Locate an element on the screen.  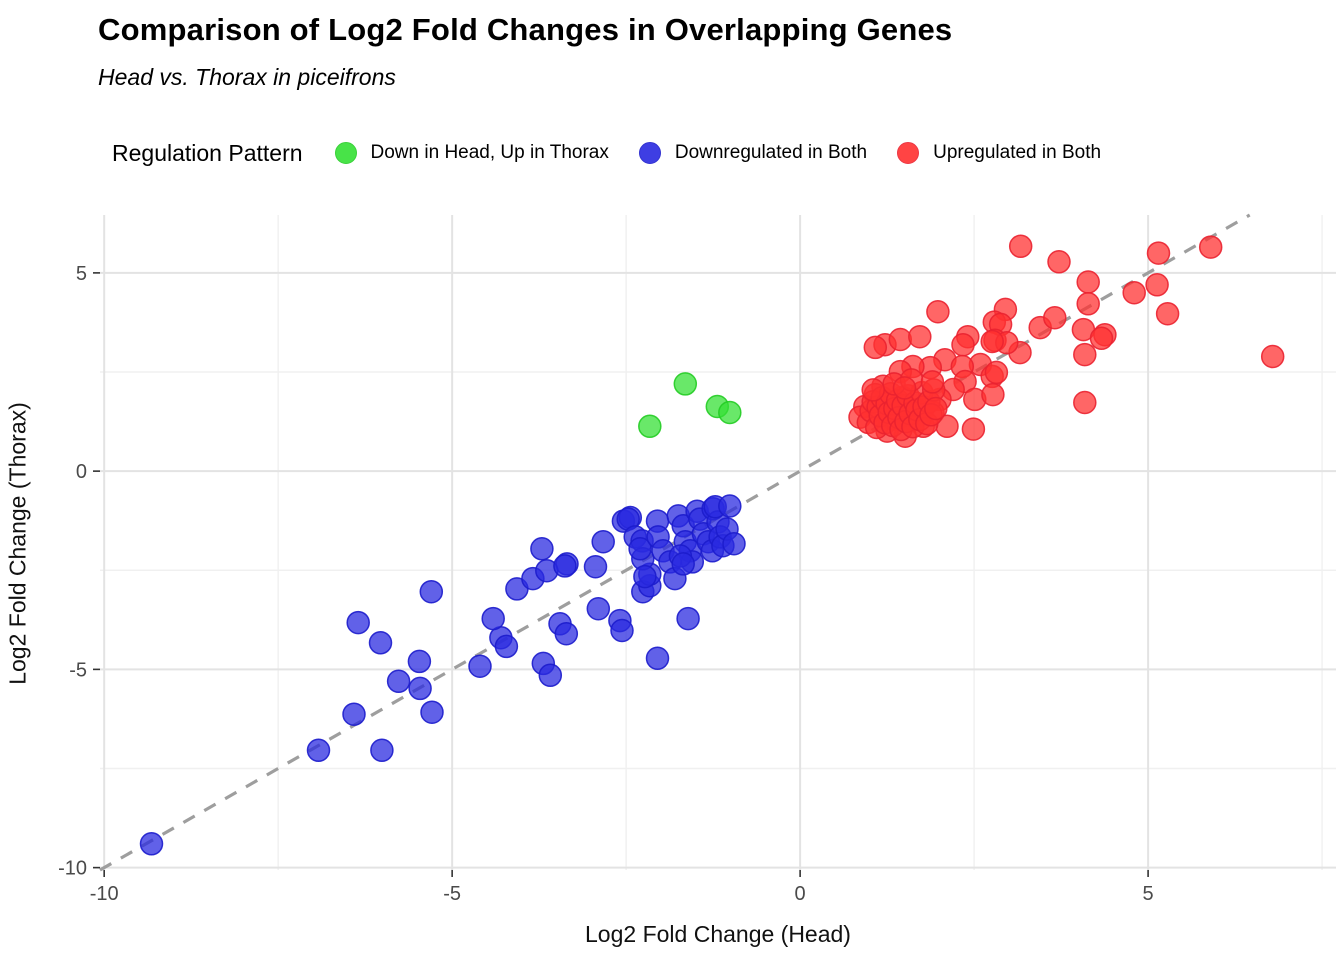
x-tick-label: 5 is located at coordinates (1148, 894).